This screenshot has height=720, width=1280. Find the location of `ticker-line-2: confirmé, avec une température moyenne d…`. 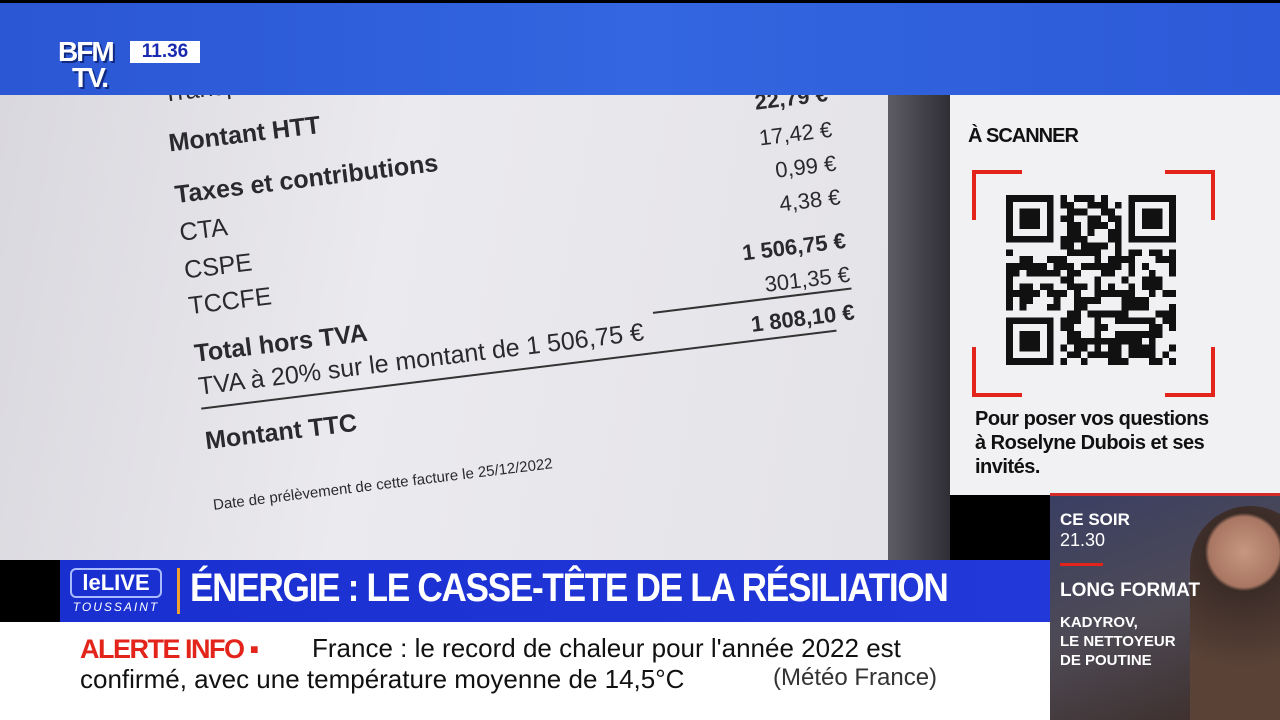

ticker-line-2: confirmé, avec une température moyenne d… is located at coordinates (382, 679).